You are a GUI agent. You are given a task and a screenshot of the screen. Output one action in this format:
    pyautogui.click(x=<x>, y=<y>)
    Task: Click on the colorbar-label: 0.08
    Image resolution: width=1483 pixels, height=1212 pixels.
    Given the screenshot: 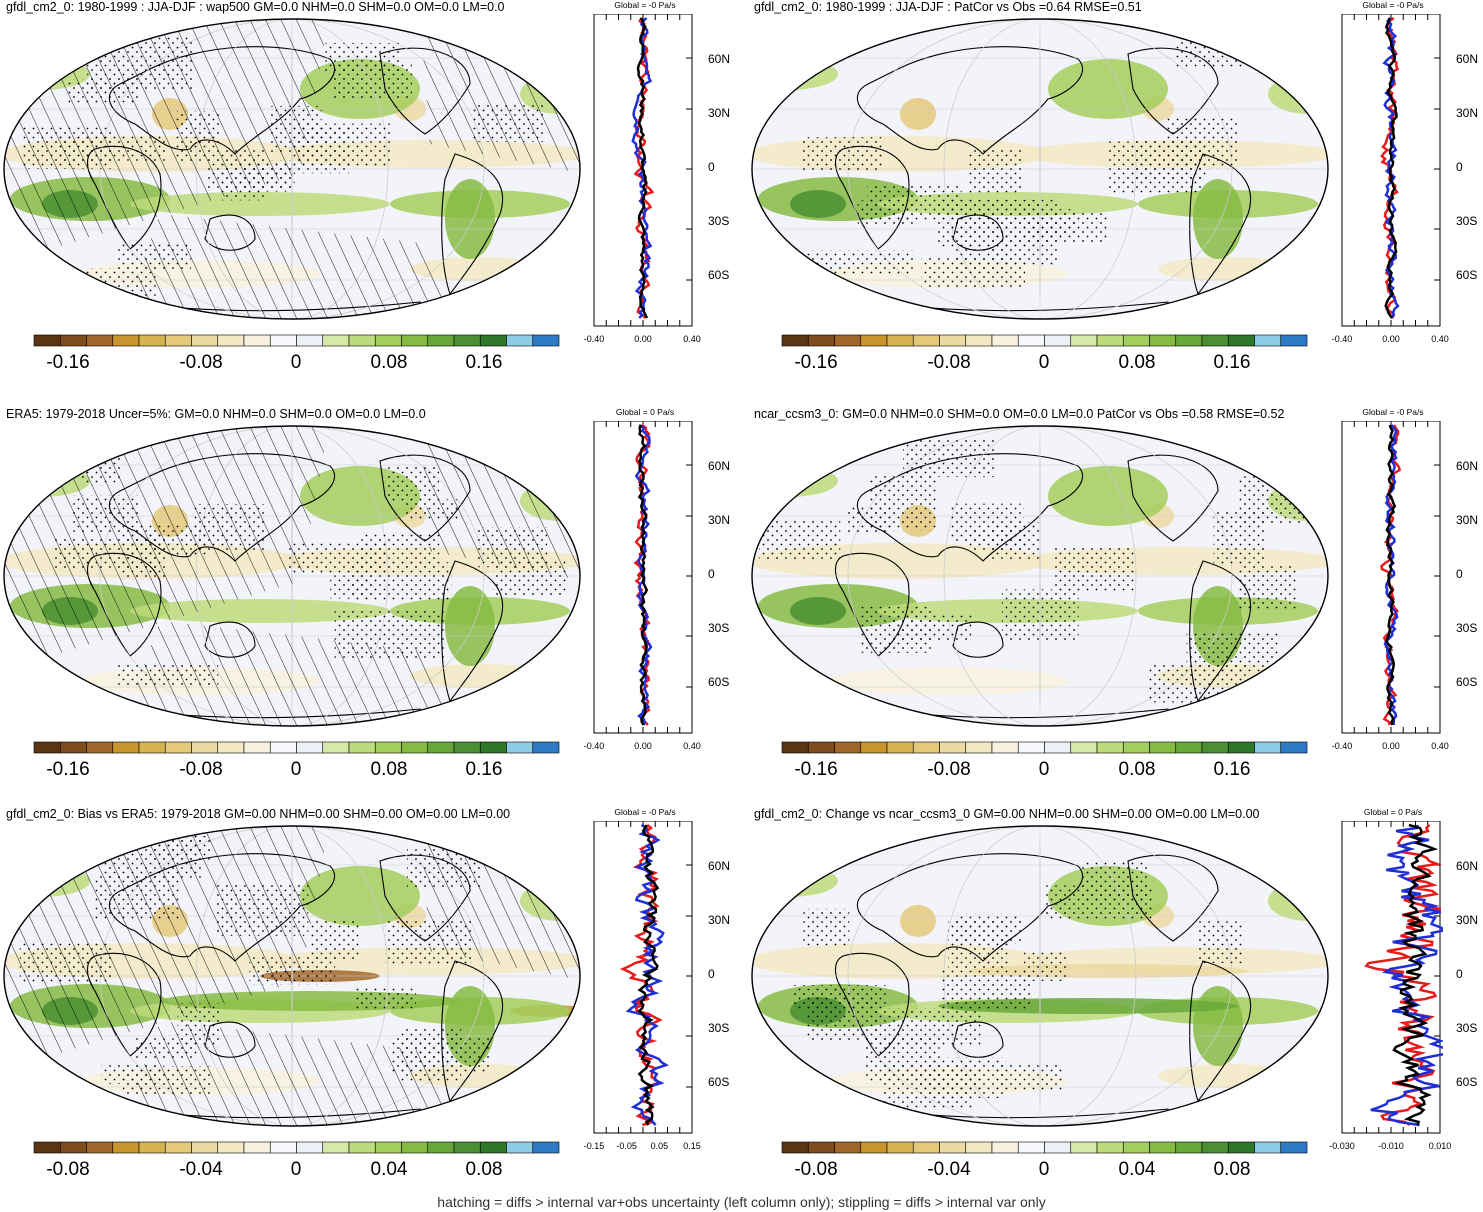 What is the action you would take?
    pyautogui.click(x=389, y=769)
    